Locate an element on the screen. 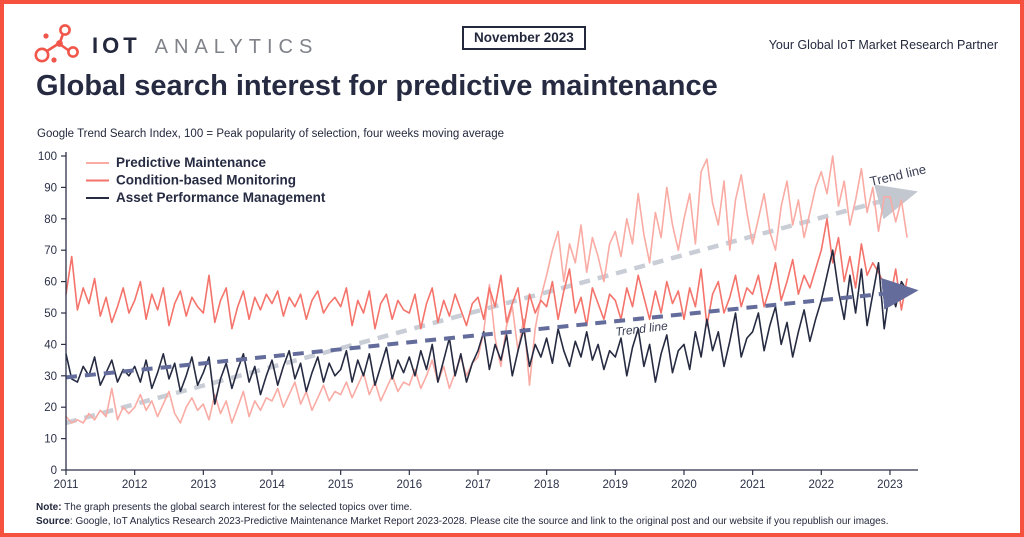  y-tick-label: 30 is located at coordinates (50, 377).